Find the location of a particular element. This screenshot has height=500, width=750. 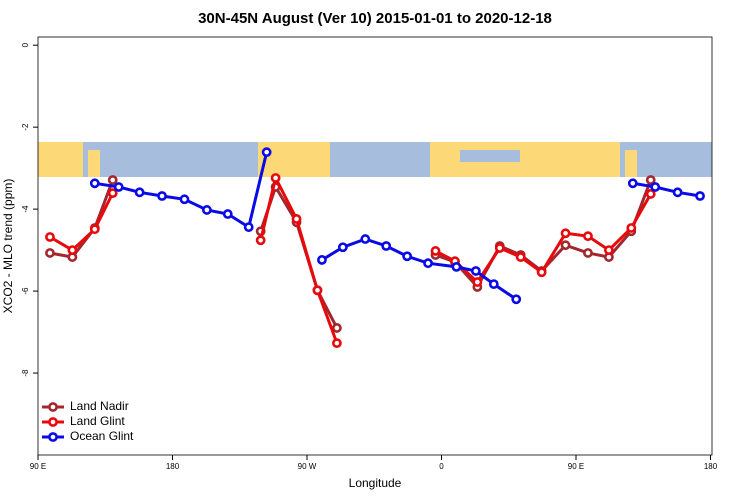

x-tick-label: 0 is located at coordinates (441, 466).